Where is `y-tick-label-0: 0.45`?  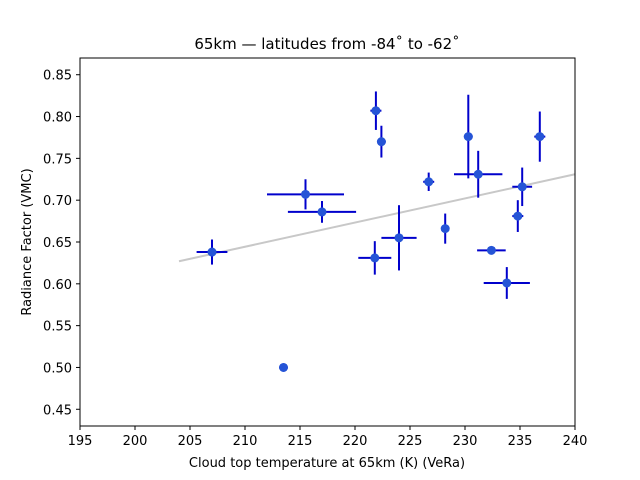
y-tick-label-0: 0.45 is located at coordinates (57, 410).